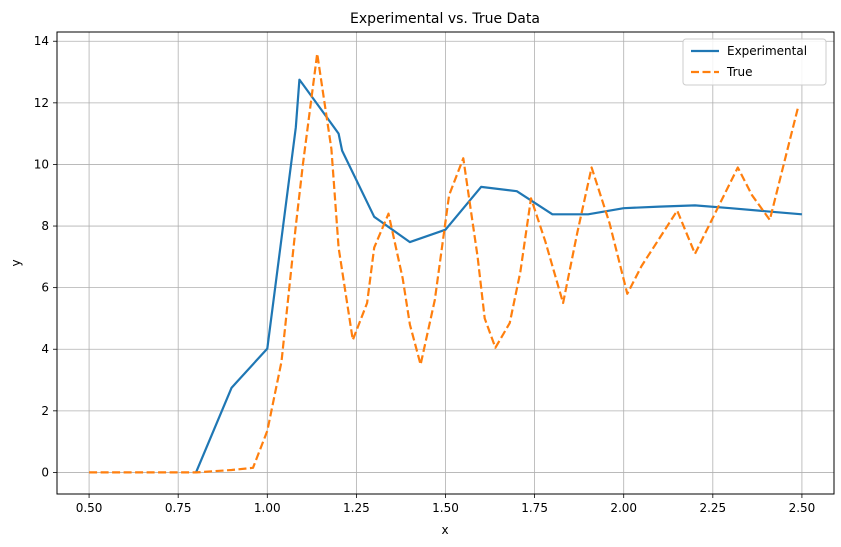  I want to click on y-tick-label: 8, so click(45, 226).